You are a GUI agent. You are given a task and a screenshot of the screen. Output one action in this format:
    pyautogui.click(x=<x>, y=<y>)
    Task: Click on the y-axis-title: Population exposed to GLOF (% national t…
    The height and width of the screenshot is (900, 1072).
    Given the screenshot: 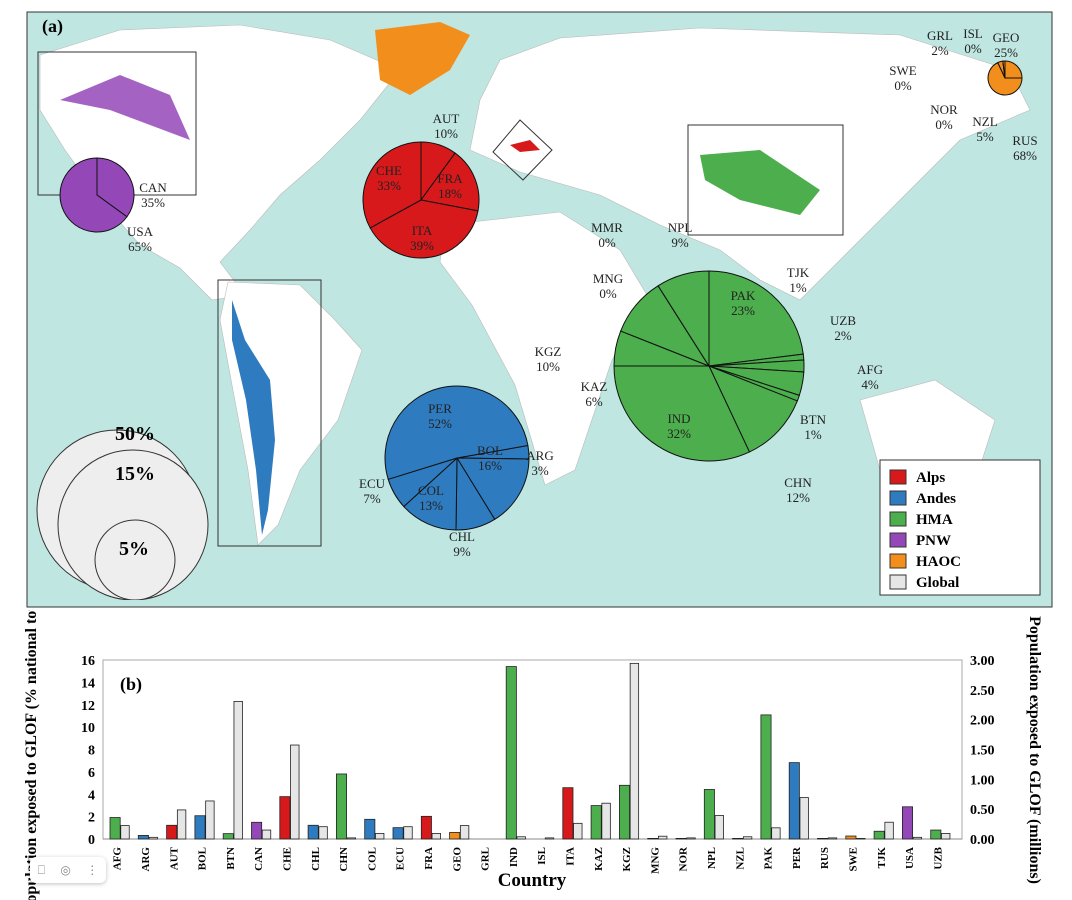 What is the action you would take?
    pyautogui.click(x=31, y=755)
    